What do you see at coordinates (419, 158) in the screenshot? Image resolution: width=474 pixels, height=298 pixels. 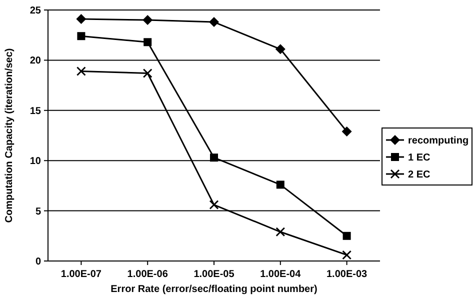 I see `legend-label: 1 EC` at bounding box center [419, 158].